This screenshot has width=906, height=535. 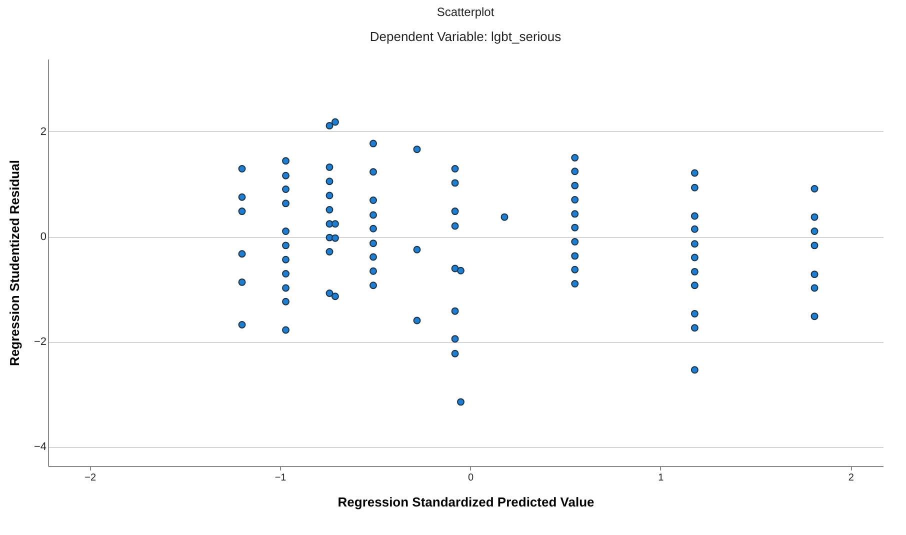 What do you see at coordinates (280, 478) in the screenshot?
I see `x-tick-label: −1` at bounding box center [280, 478].